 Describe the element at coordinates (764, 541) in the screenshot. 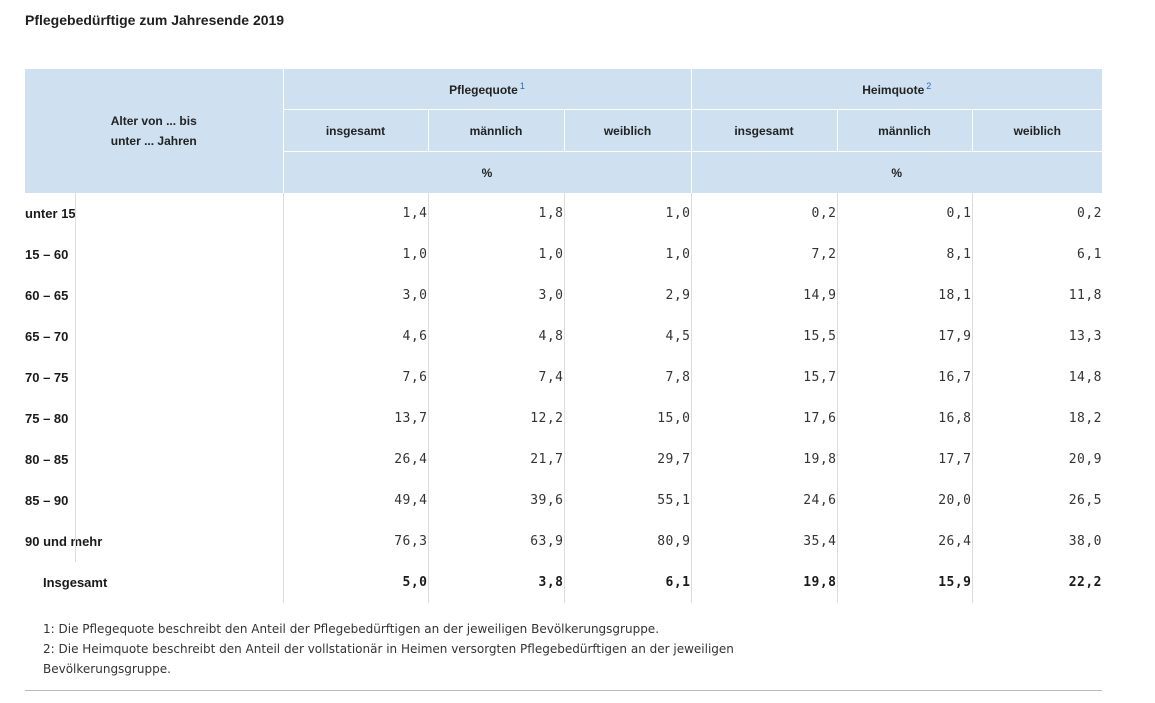

I see `value-cell: 35,4` at that location.